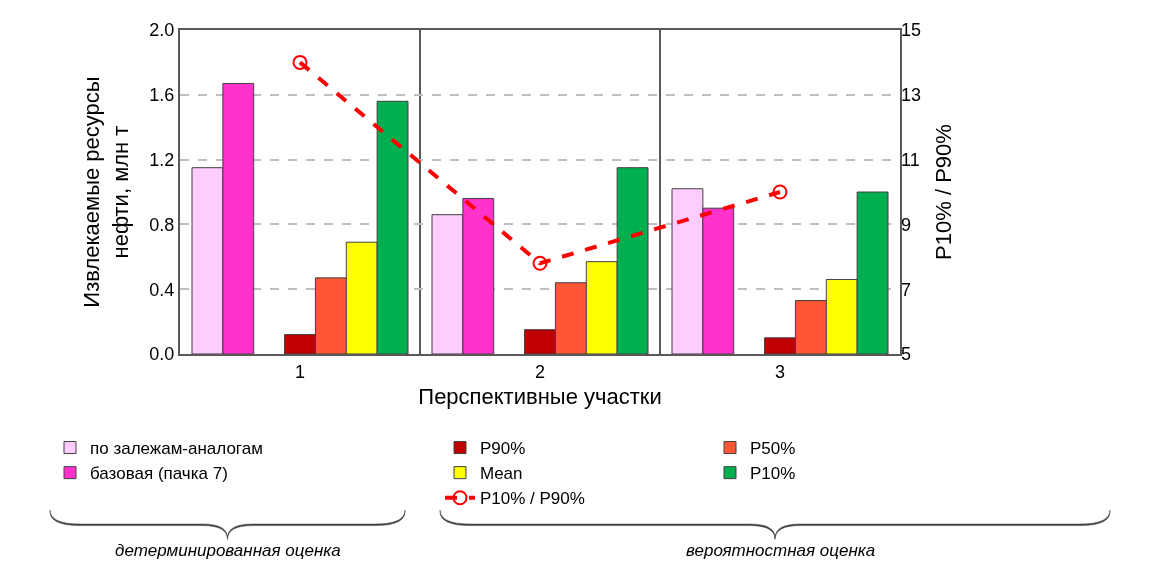  Describe the element at coordinates (176, 449) in the screenshot. I see `legend-label: по залежам-аналогам` at that location.